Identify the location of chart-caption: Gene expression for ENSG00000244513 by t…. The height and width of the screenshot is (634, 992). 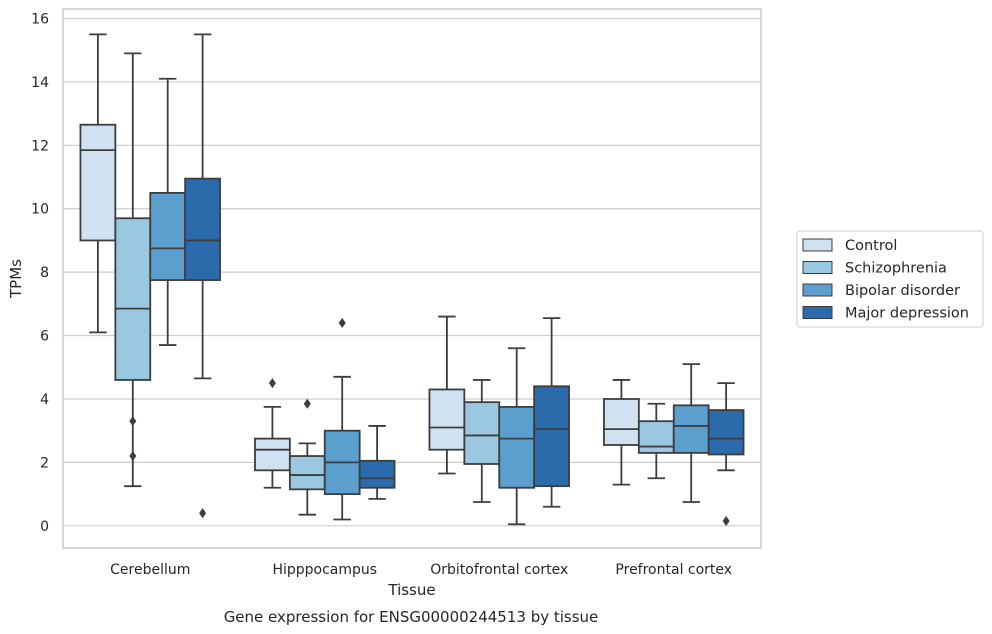
(411, 617).